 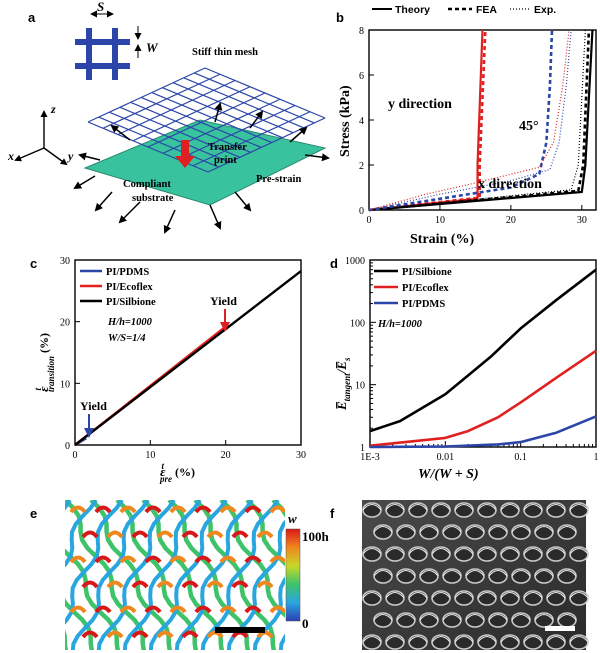 I want to click on y-tick-label: 100, so click(x=357, y=323).